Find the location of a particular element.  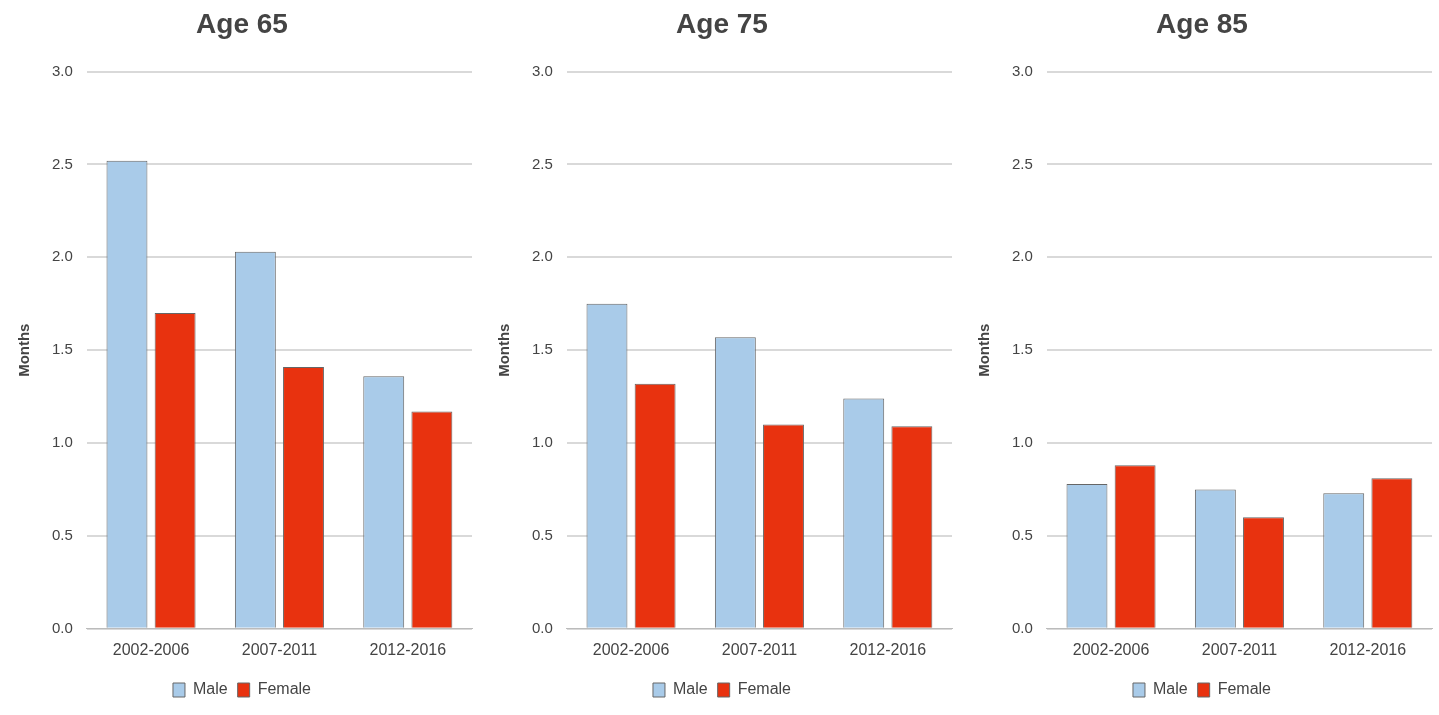

chart-title: Age 65 is located at coordinates (242, 23).